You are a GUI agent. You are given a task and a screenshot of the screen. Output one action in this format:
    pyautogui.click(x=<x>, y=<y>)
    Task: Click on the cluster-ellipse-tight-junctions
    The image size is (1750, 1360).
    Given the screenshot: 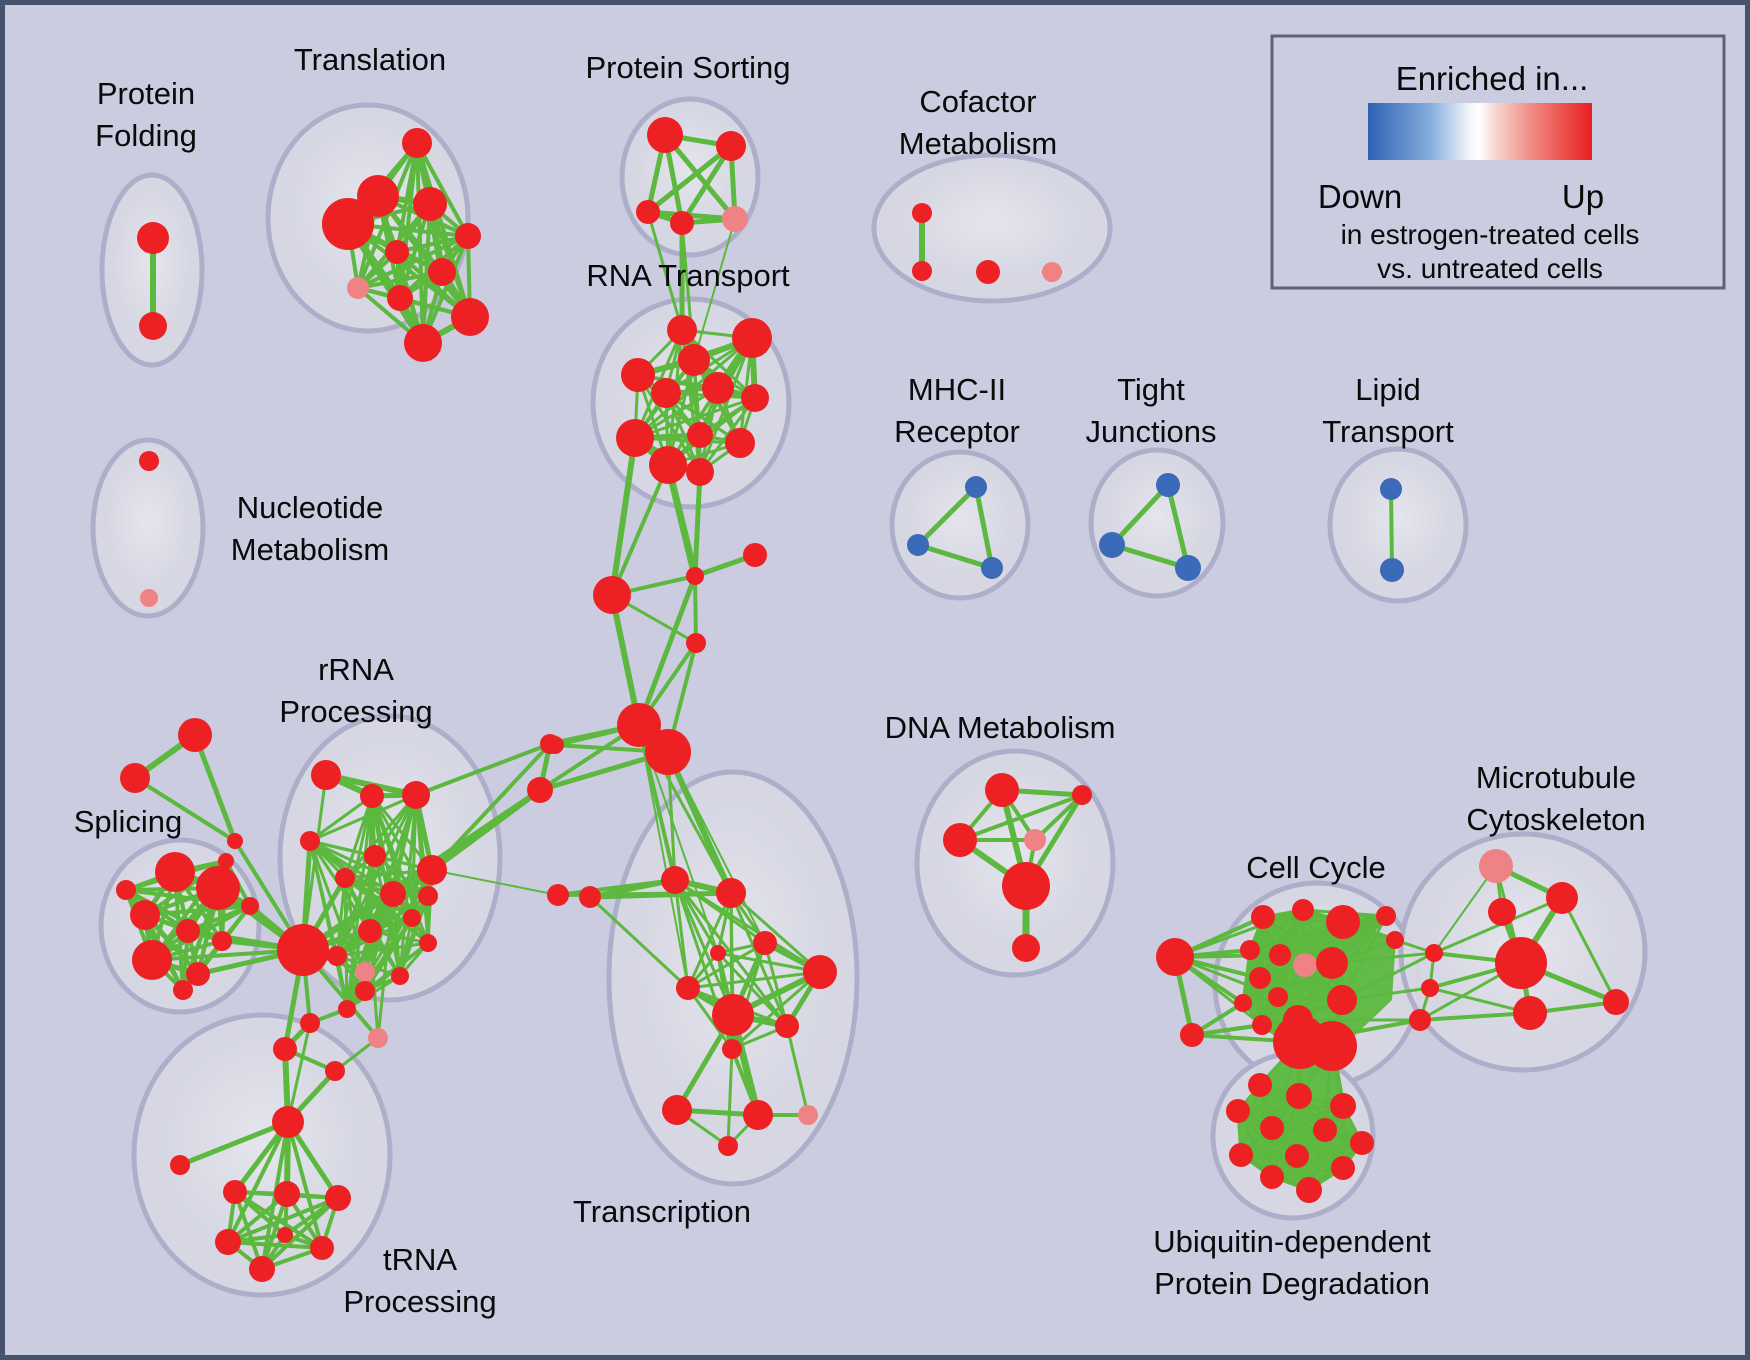 What is the action you would take?
    pyautogui.click(x=1157, y=523)
    